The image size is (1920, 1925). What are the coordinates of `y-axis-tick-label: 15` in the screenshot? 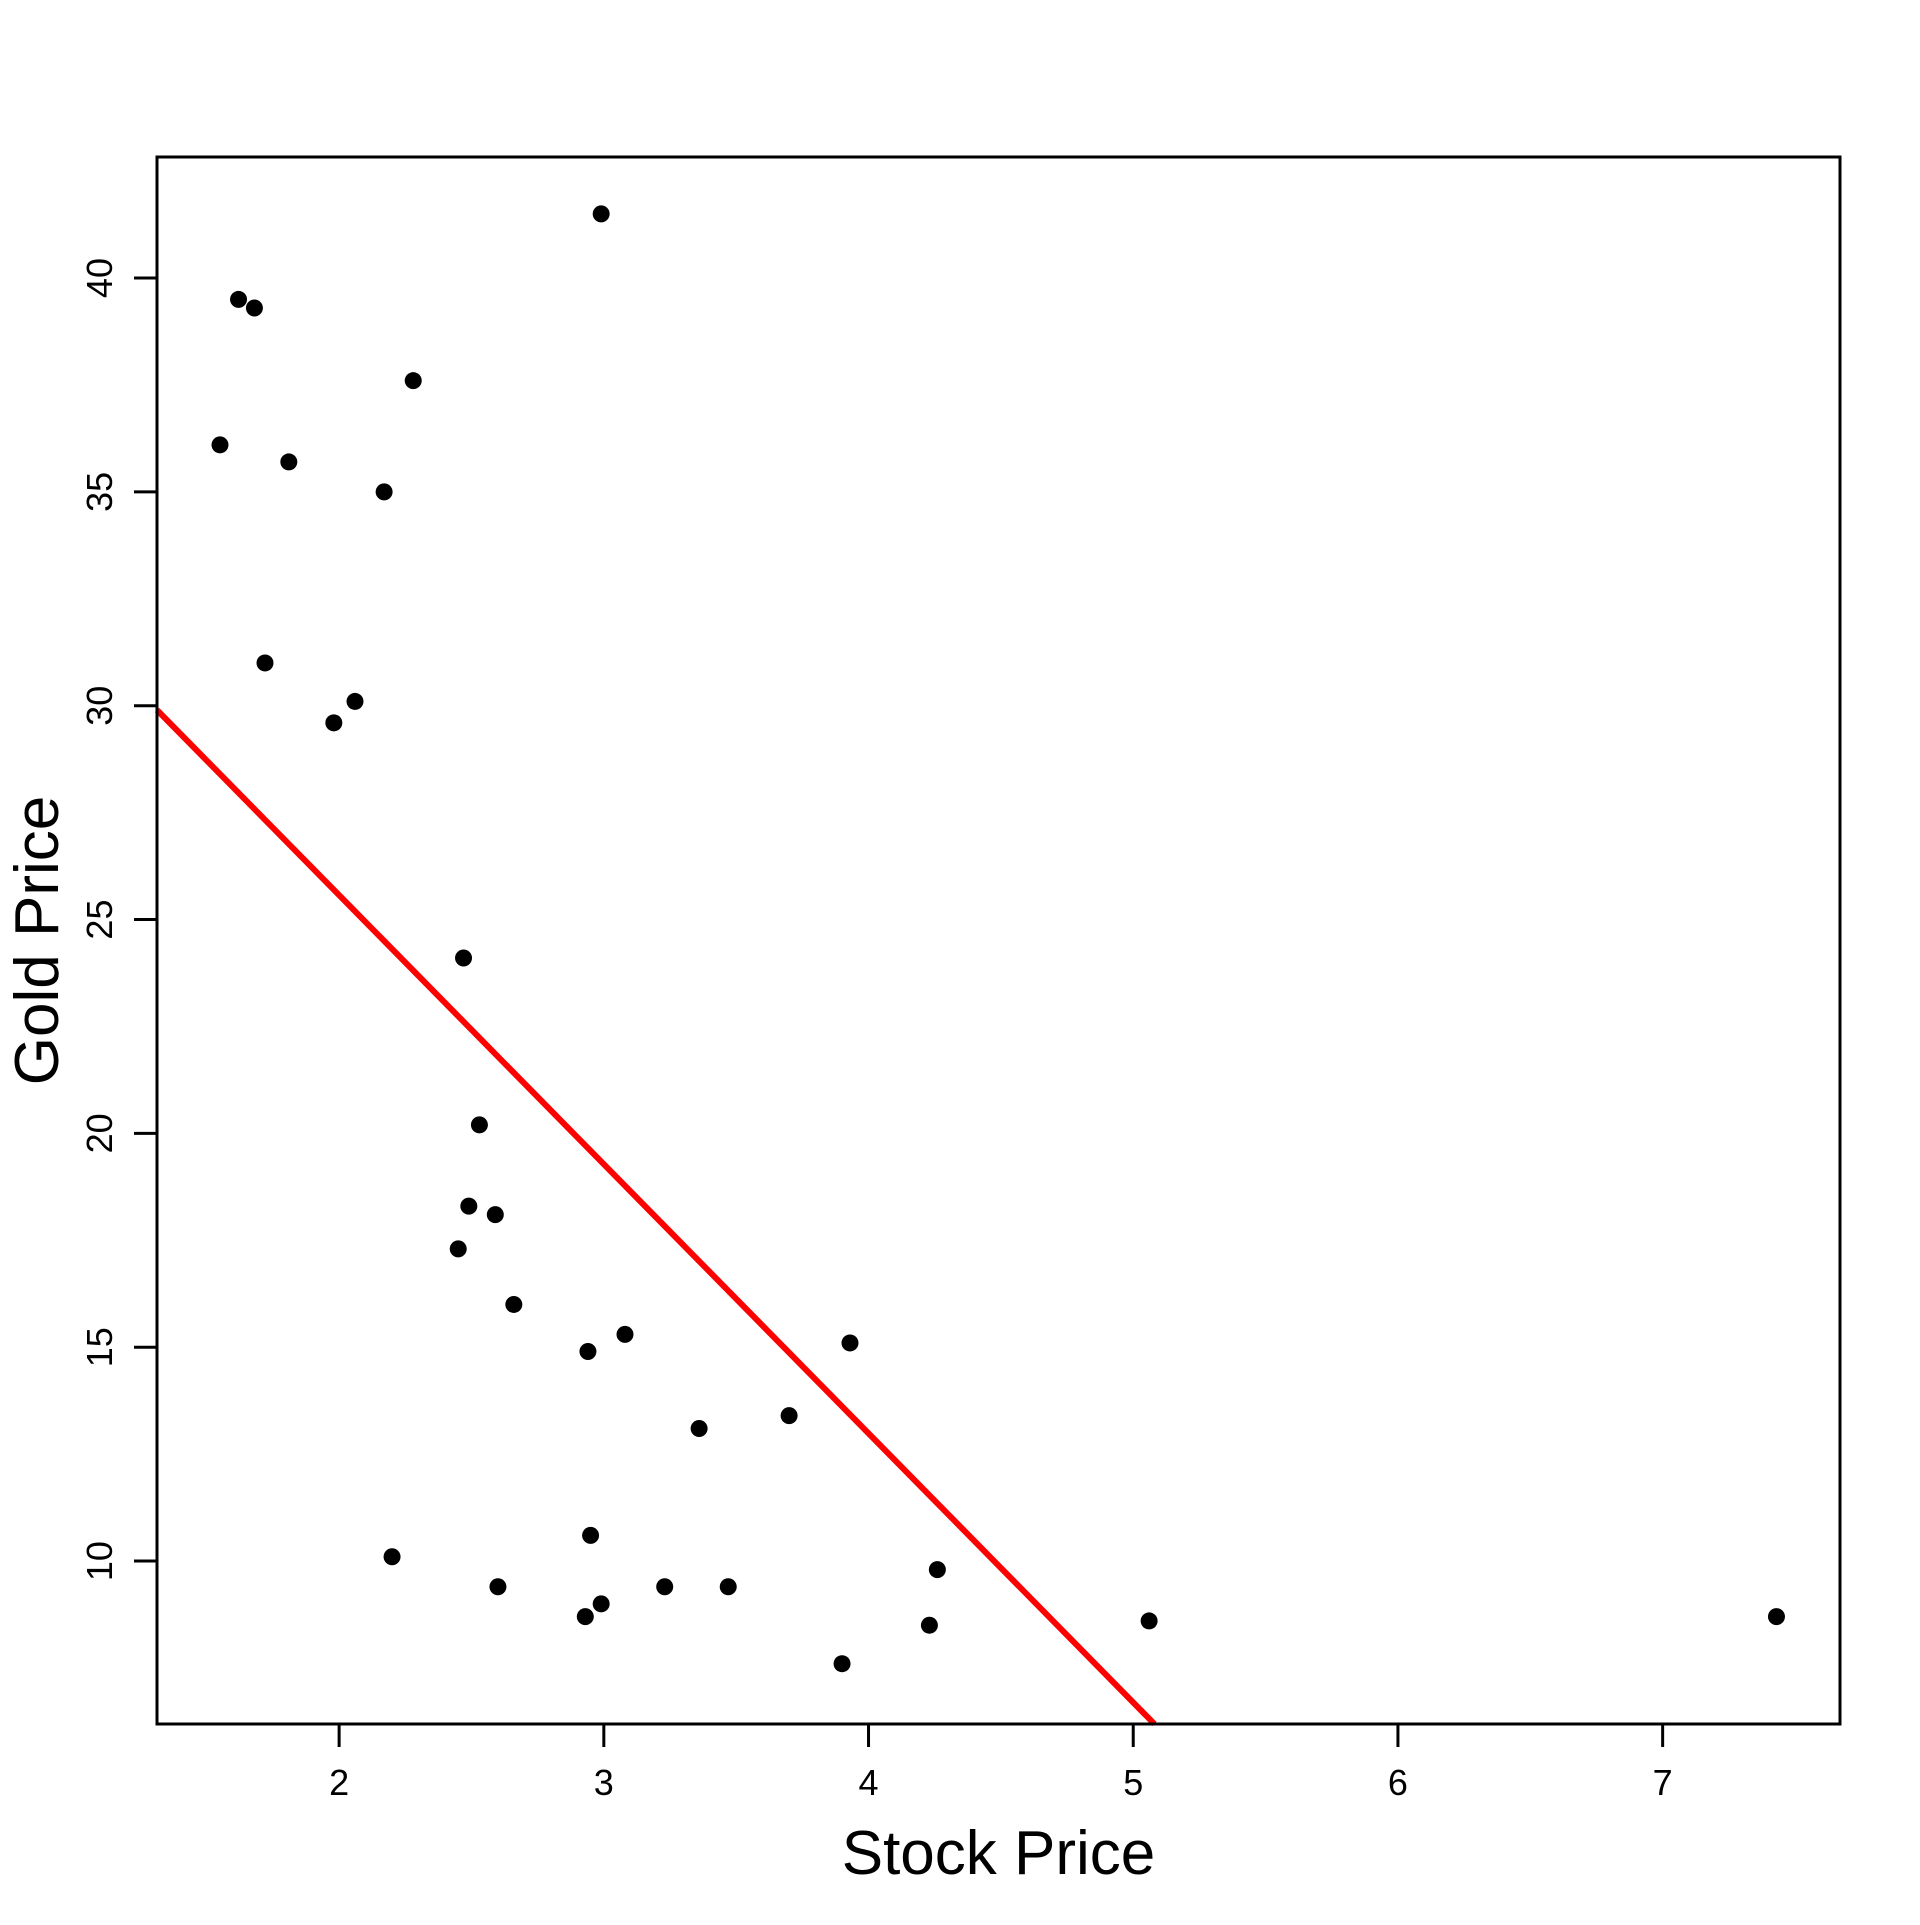 It's located at (99, 1347).